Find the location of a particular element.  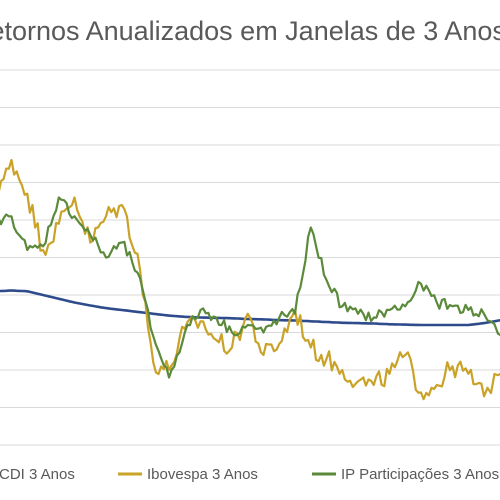

legend-label-2: Ibovespa 3 Anos is located at coordinates (202, 474).